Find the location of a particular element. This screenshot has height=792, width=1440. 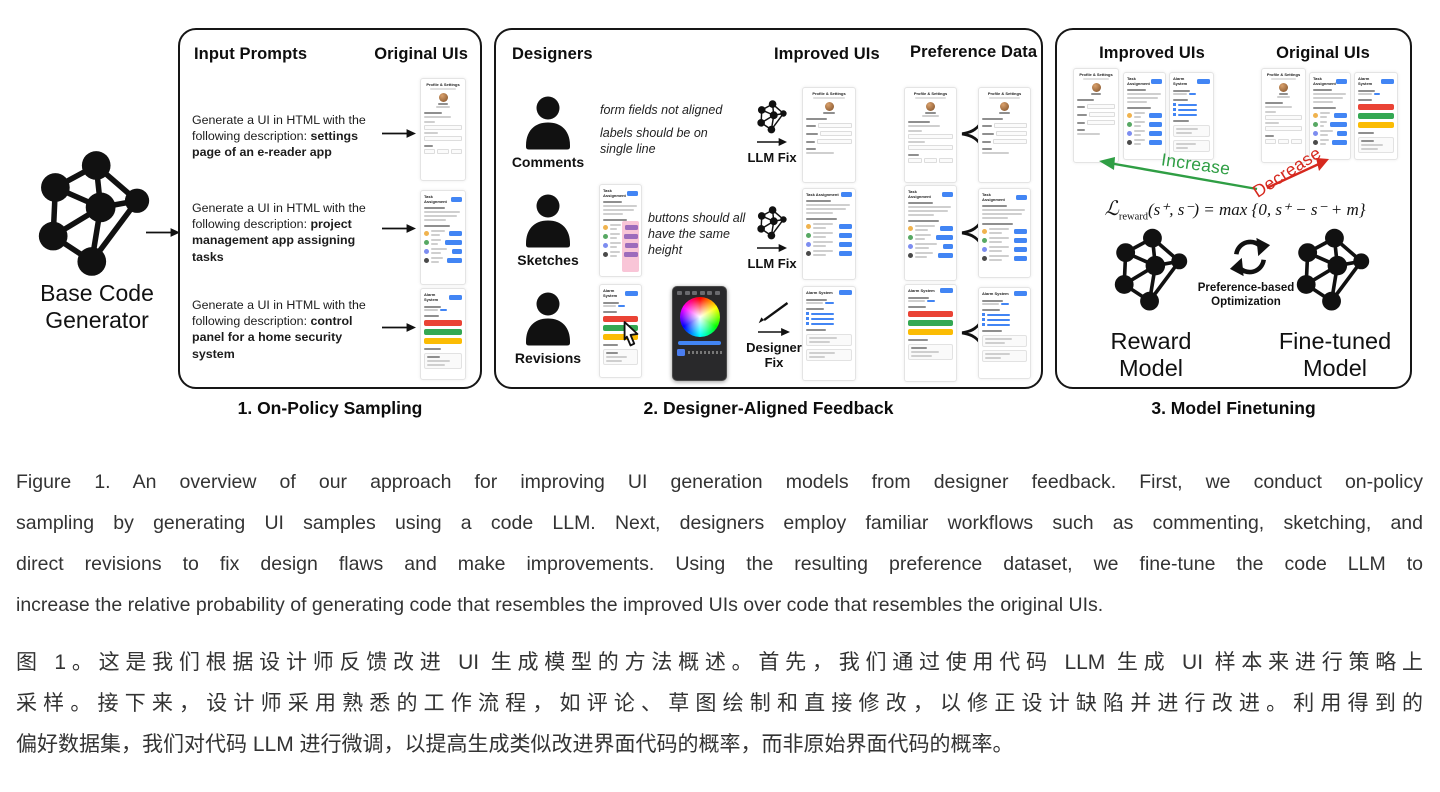

ui-thumbnail-alarm-being-revised: Alarm System is located at coordinates (620, 331).